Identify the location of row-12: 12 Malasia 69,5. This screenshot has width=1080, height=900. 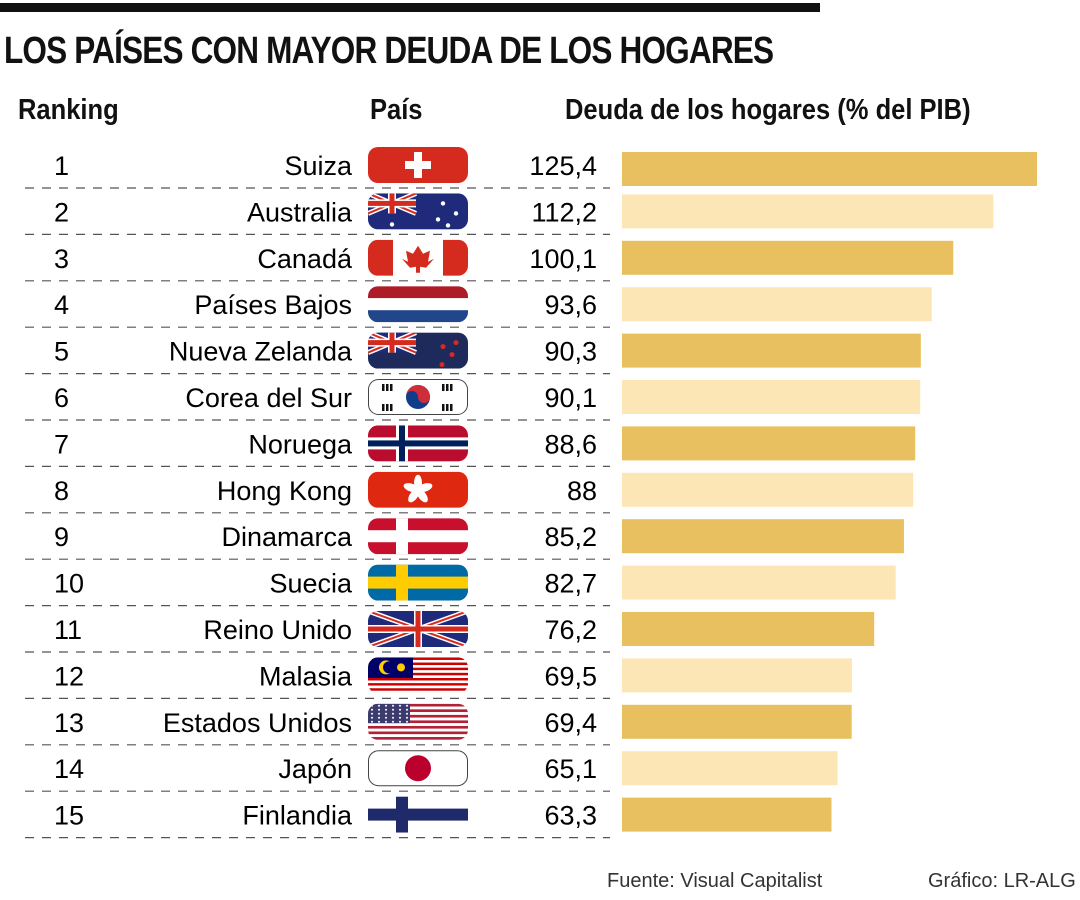
(439, 678).